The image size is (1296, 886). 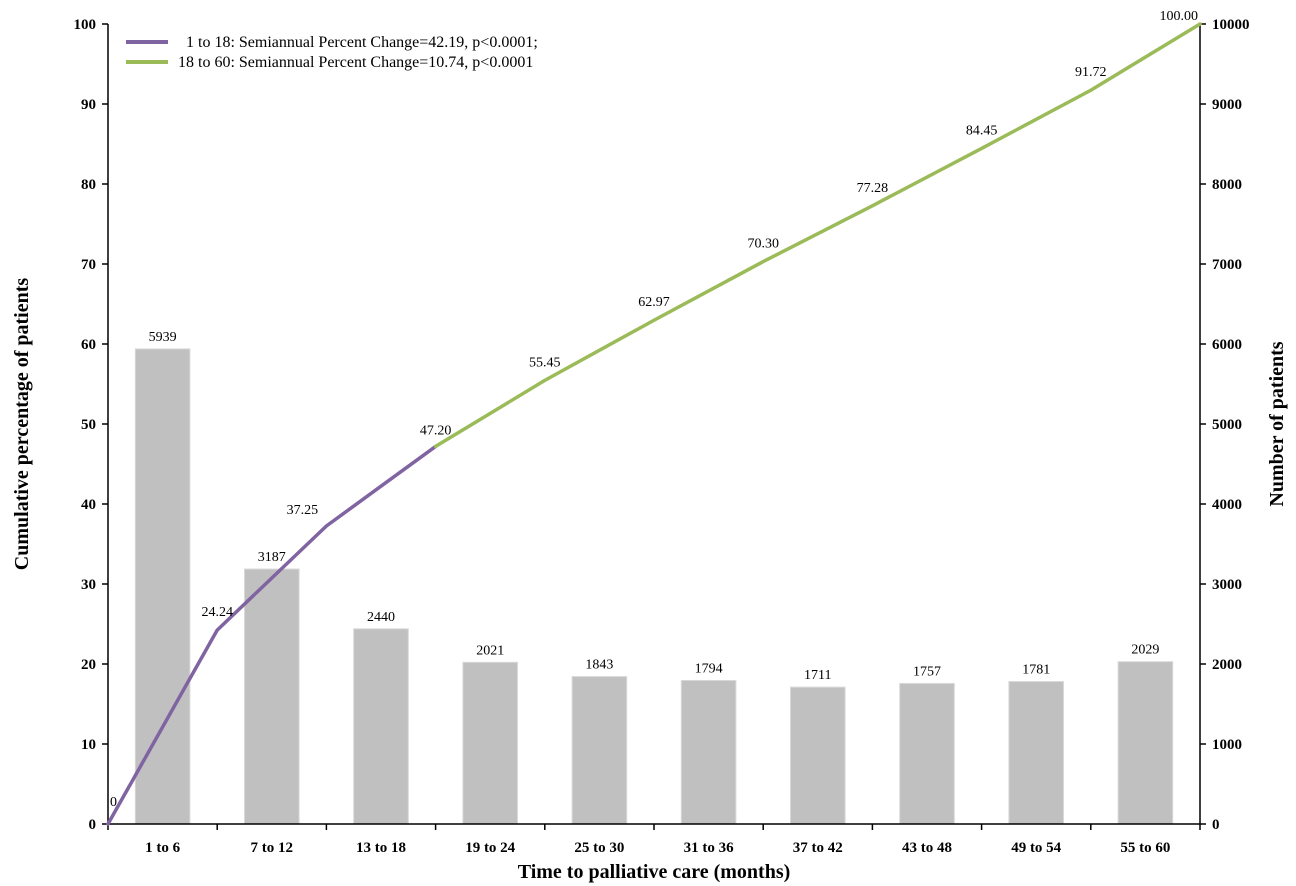 I want to click on line-point-label: 47.20, so click(x=436, y=430).